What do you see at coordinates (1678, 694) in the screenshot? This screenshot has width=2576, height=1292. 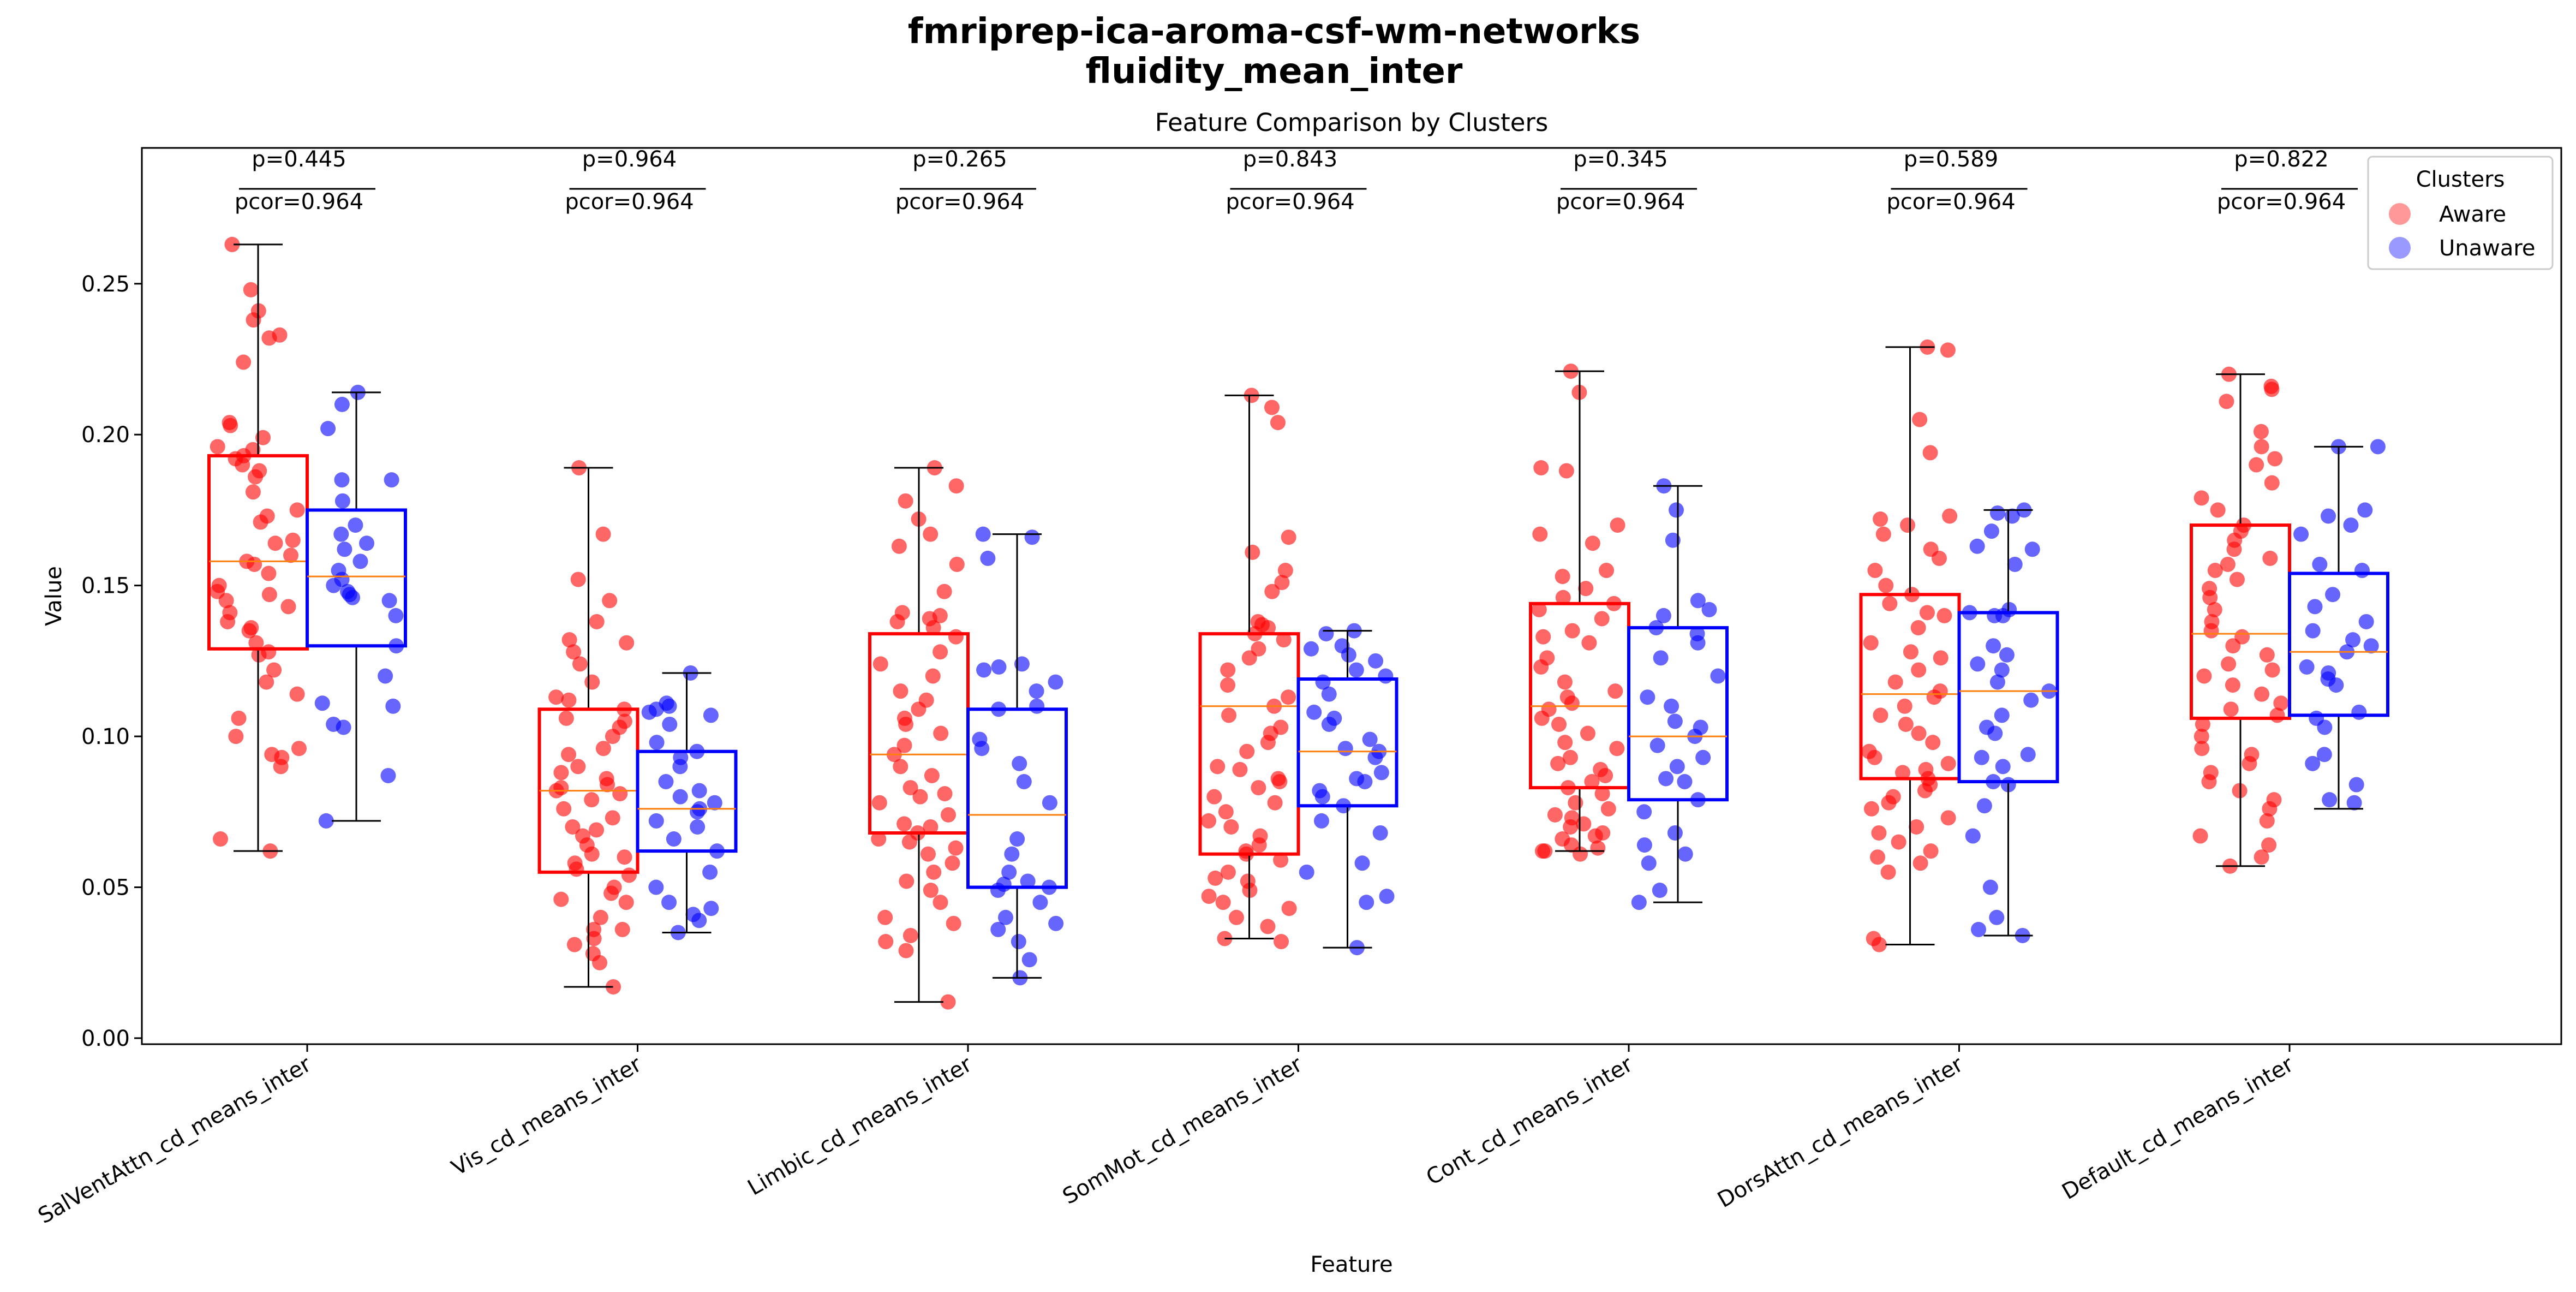 I see `box-group-unaware` at bounding box center [1678, 694].